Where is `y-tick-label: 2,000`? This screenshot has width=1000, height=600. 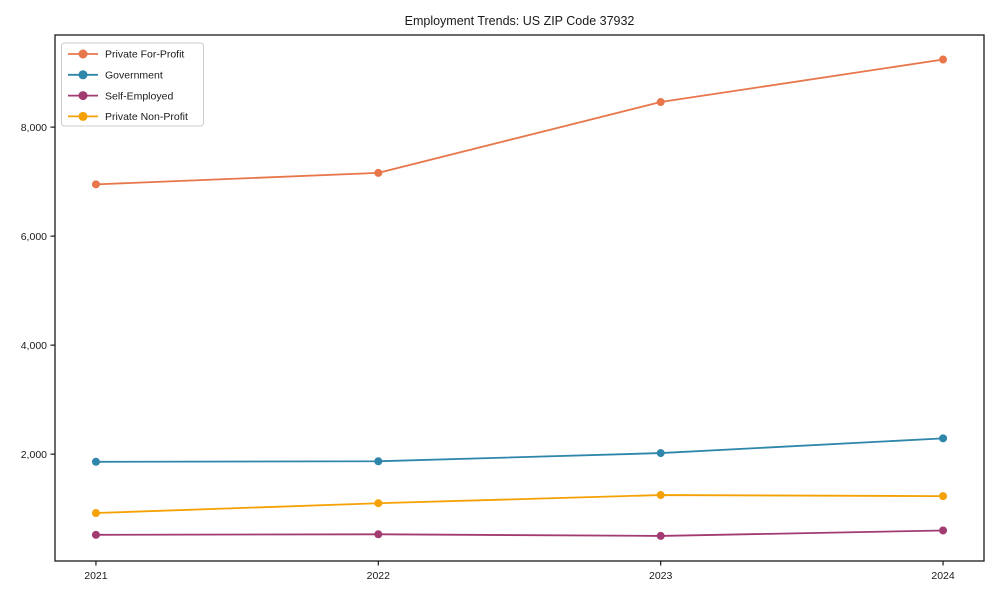 y-tick-label: 2,000 is located at coordinates (34, 455).